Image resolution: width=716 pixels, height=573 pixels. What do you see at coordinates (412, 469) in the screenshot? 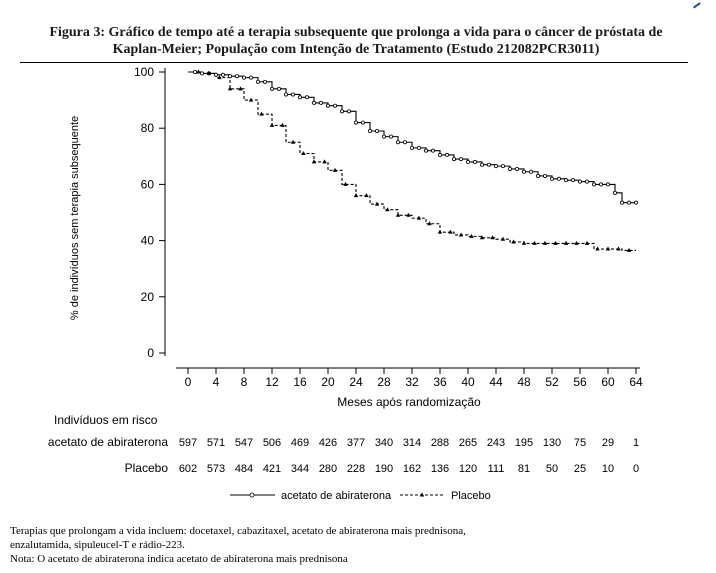
I see `risk-value: 162` at bounding box center [412, 469].